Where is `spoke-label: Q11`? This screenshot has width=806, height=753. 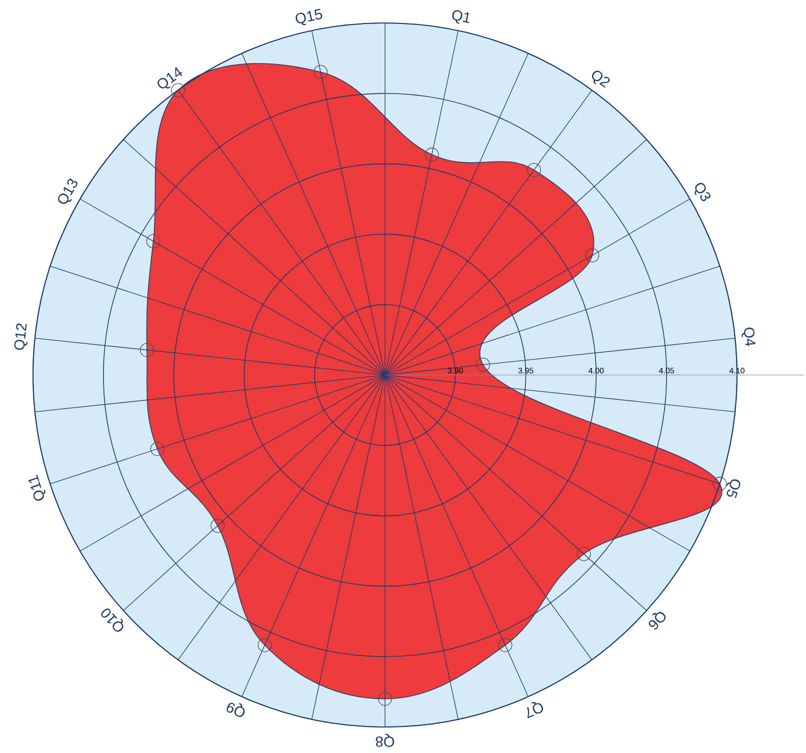
spoke-label: Q11 is located at coordinates (37, 487).